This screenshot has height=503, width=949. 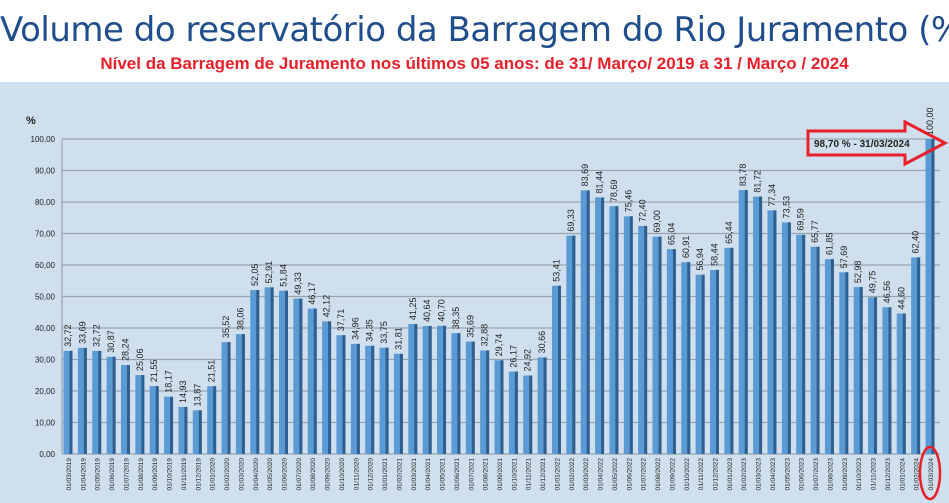 What do you see at coordinates (729, 232) in the screenshot?
I see `data-label: 65,44` at bounding box center [729, 232].